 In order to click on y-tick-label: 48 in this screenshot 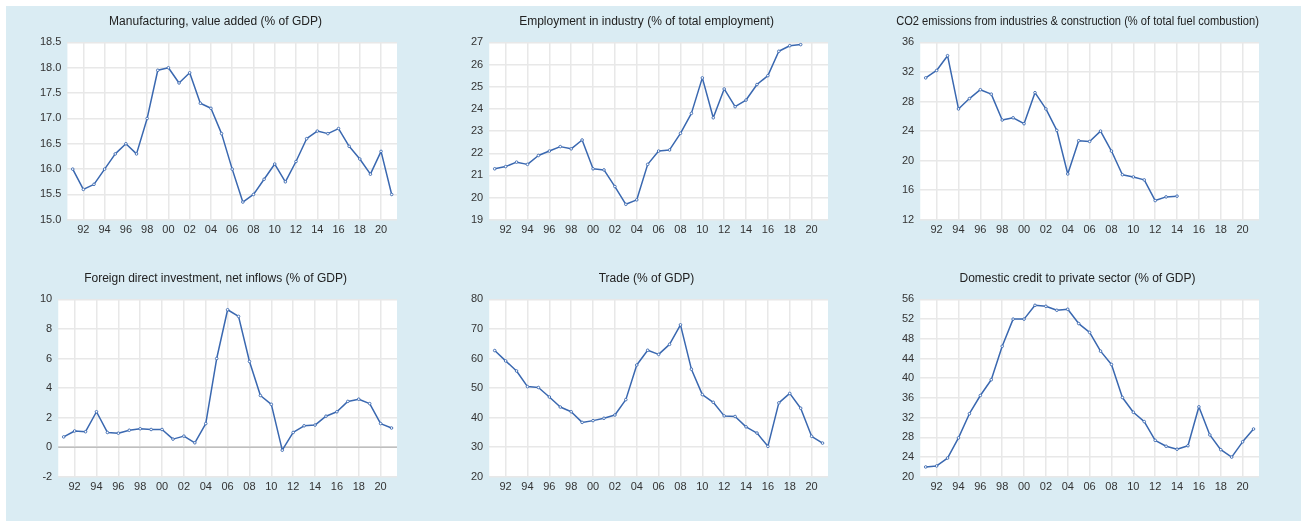, I will do `click(908, 337)`.